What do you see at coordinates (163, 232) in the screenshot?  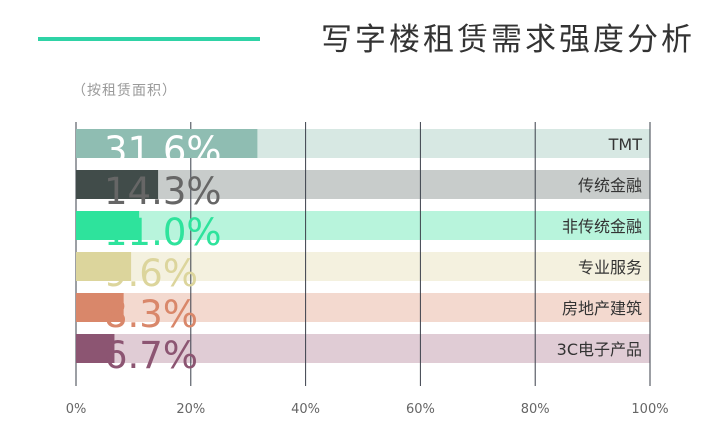 I see `value-label: 11.0%` at bounding box center [163, 232].